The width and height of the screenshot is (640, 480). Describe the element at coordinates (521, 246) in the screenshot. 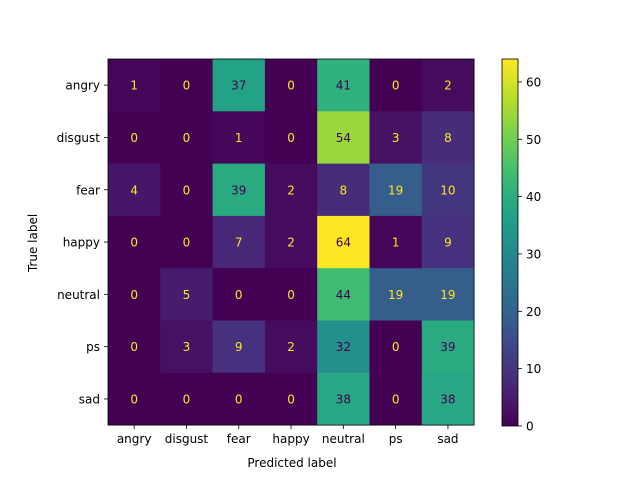

I see `colorbar: 0 10 20 30 40 50 60` at that location.